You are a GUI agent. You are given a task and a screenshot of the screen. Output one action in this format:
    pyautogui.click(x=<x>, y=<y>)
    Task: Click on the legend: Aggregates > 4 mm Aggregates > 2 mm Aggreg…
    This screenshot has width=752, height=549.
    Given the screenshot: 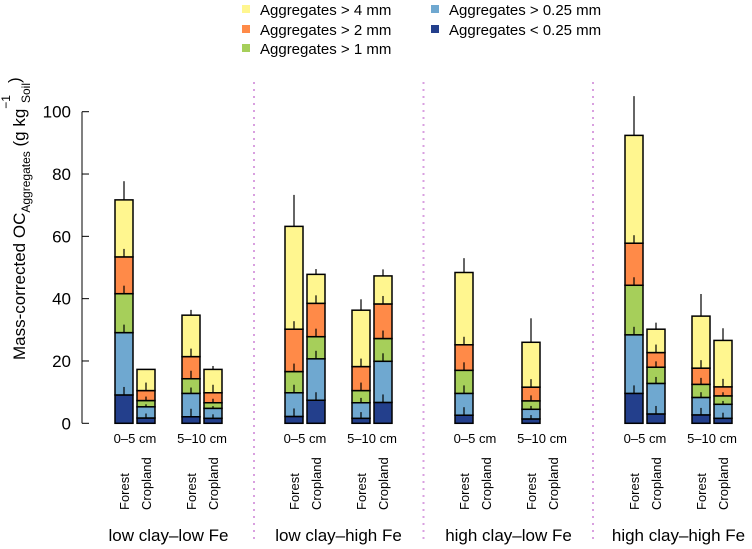 What is the action you would take?
    pyautogui.click(x=421, y=30)
    